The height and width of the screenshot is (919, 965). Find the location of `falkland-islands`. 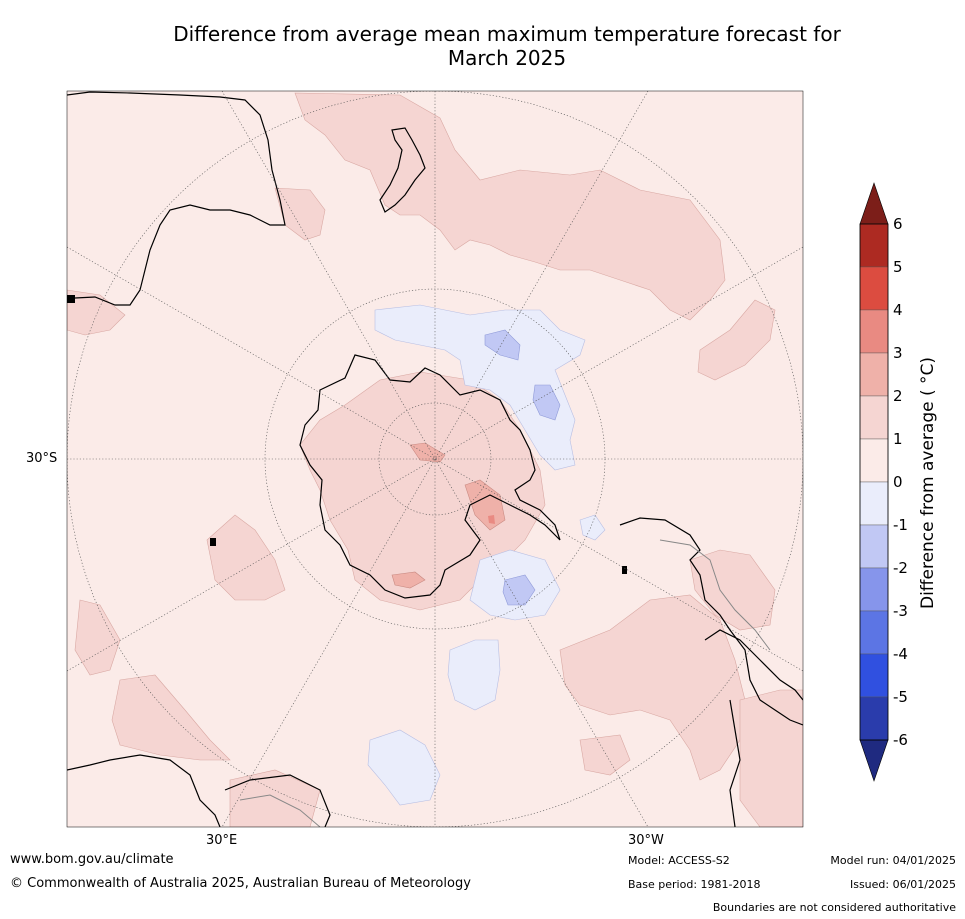

falkland-islands is located at coordinates (624, 570).